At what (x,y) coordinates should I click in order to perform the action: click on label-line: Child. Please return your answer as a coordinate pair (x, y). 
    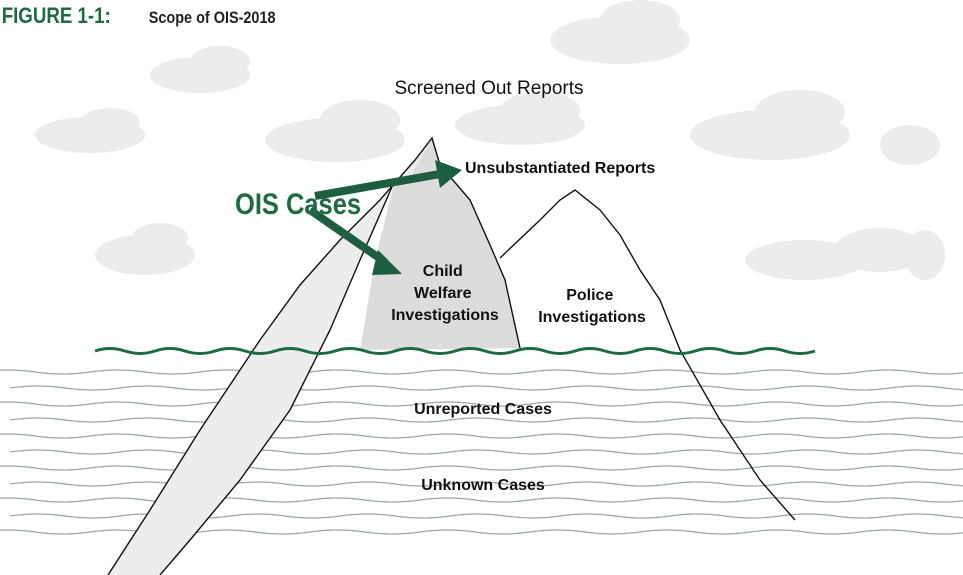
    Looking at the image, I should click on (443, 271).